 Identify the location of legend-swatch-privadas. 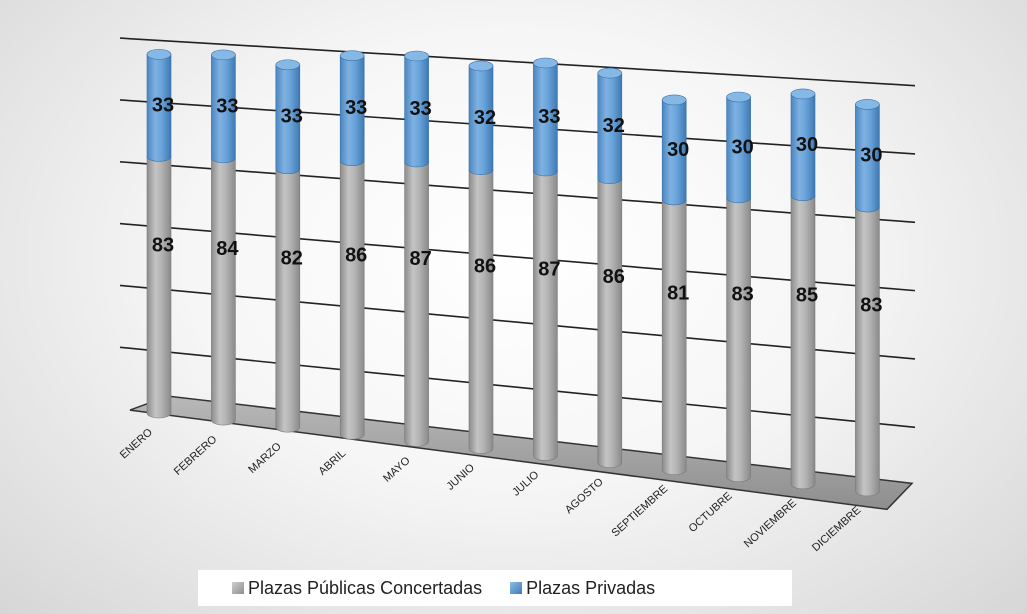
(516, 588).